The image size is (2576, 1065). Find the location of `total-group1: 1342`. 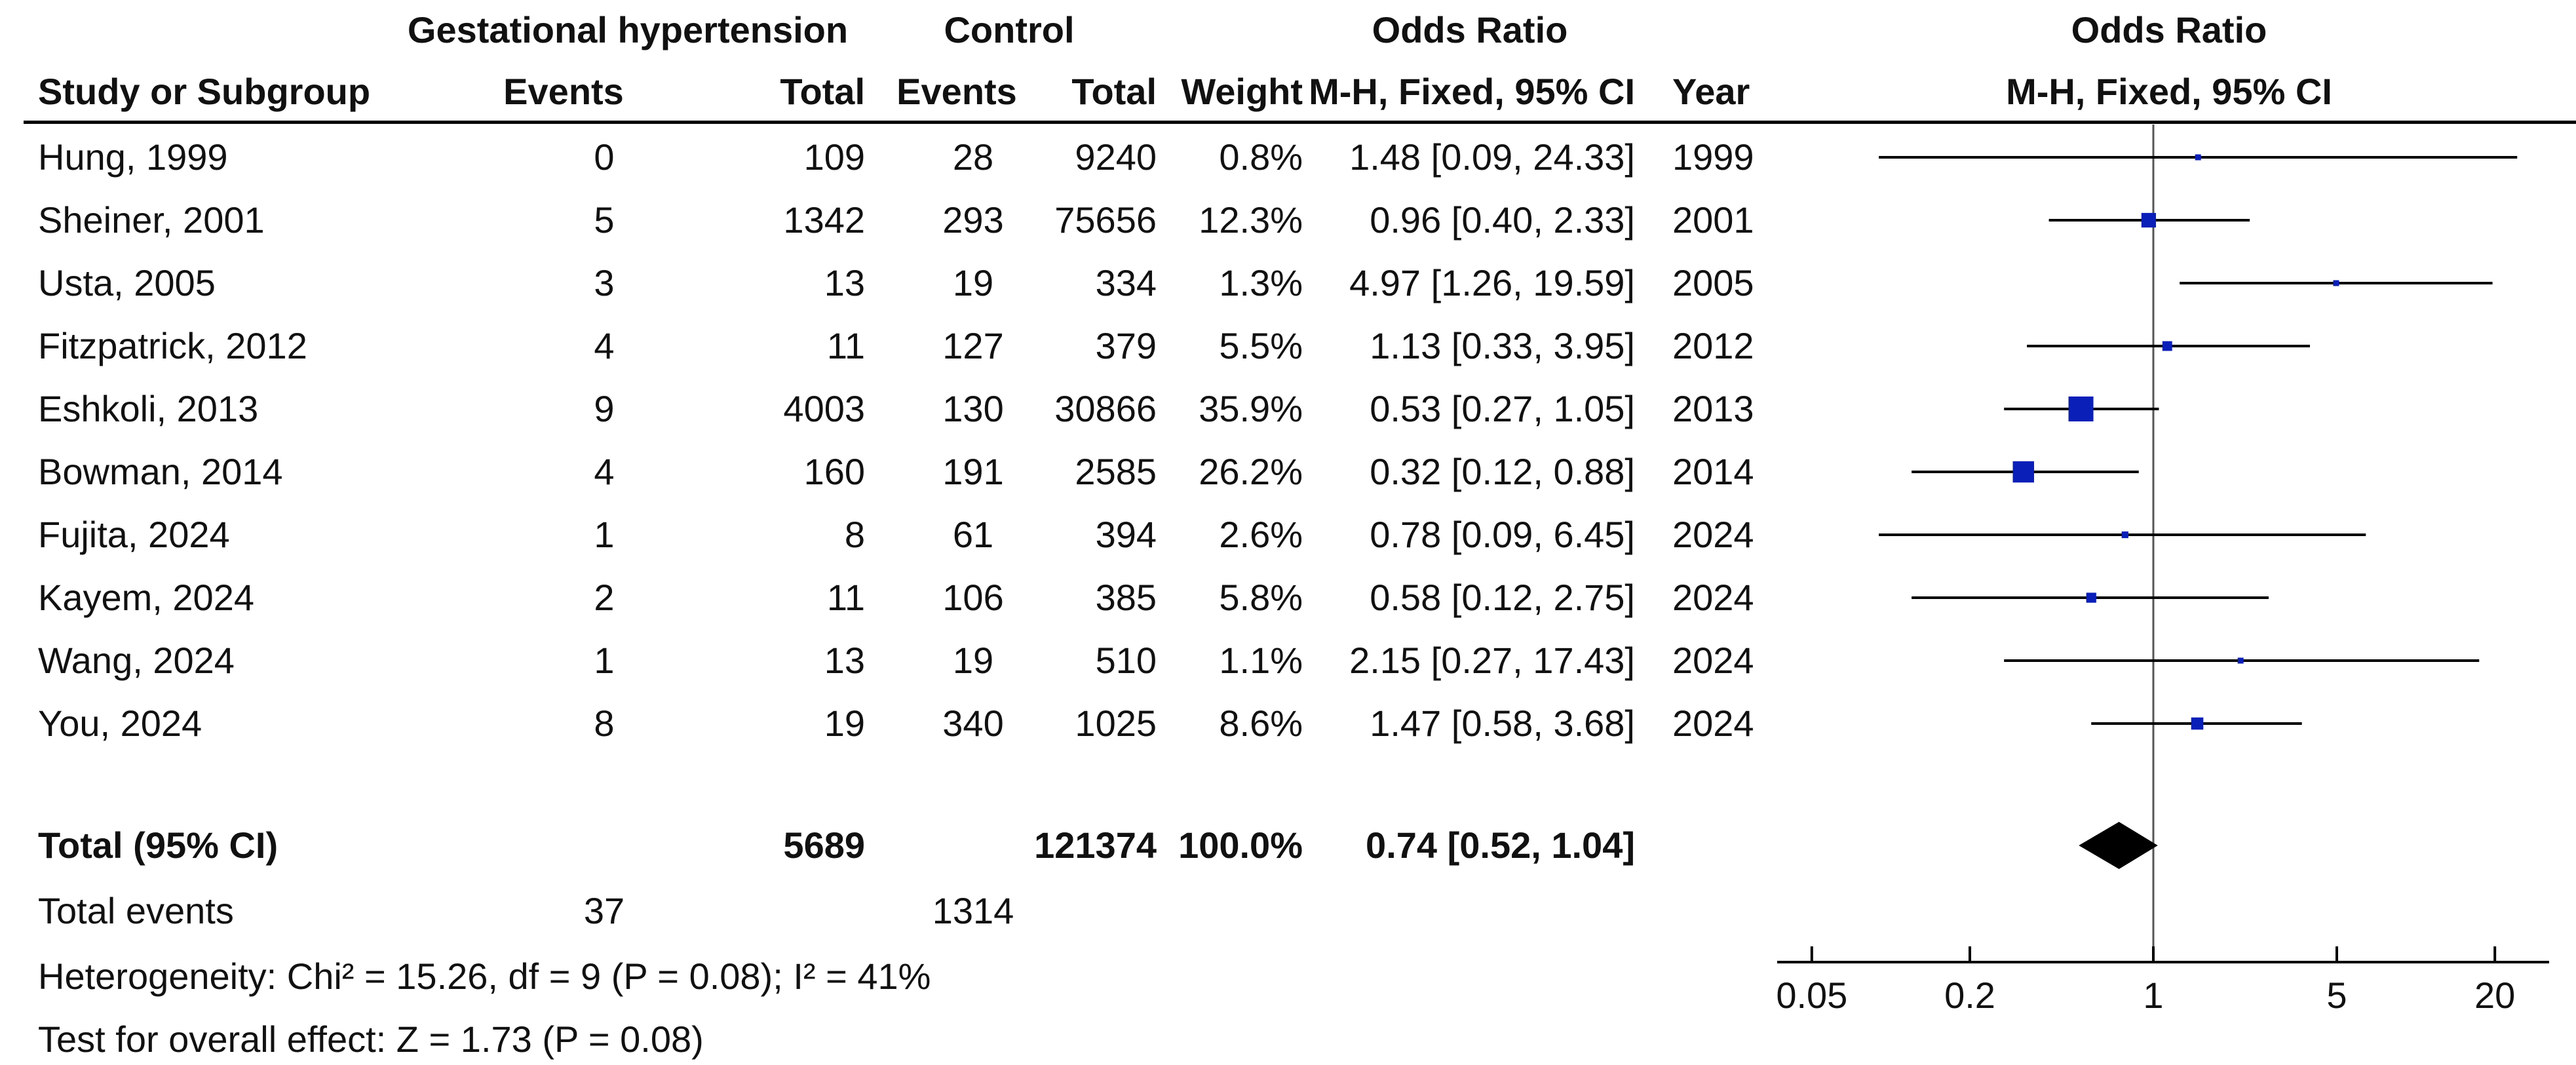

total-group1: 1342 is located at coordinates (824, 220).